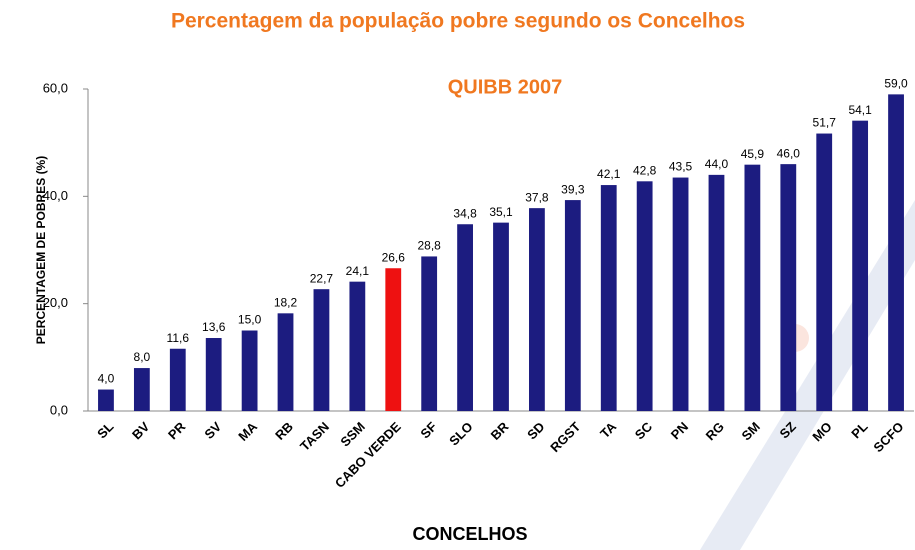 The width and height of the screenshot is (915, 550). What do you see at coordinates (465, 213) in the screenshot?
I see `value-label: 34,8` at bounding box center [465, 213].